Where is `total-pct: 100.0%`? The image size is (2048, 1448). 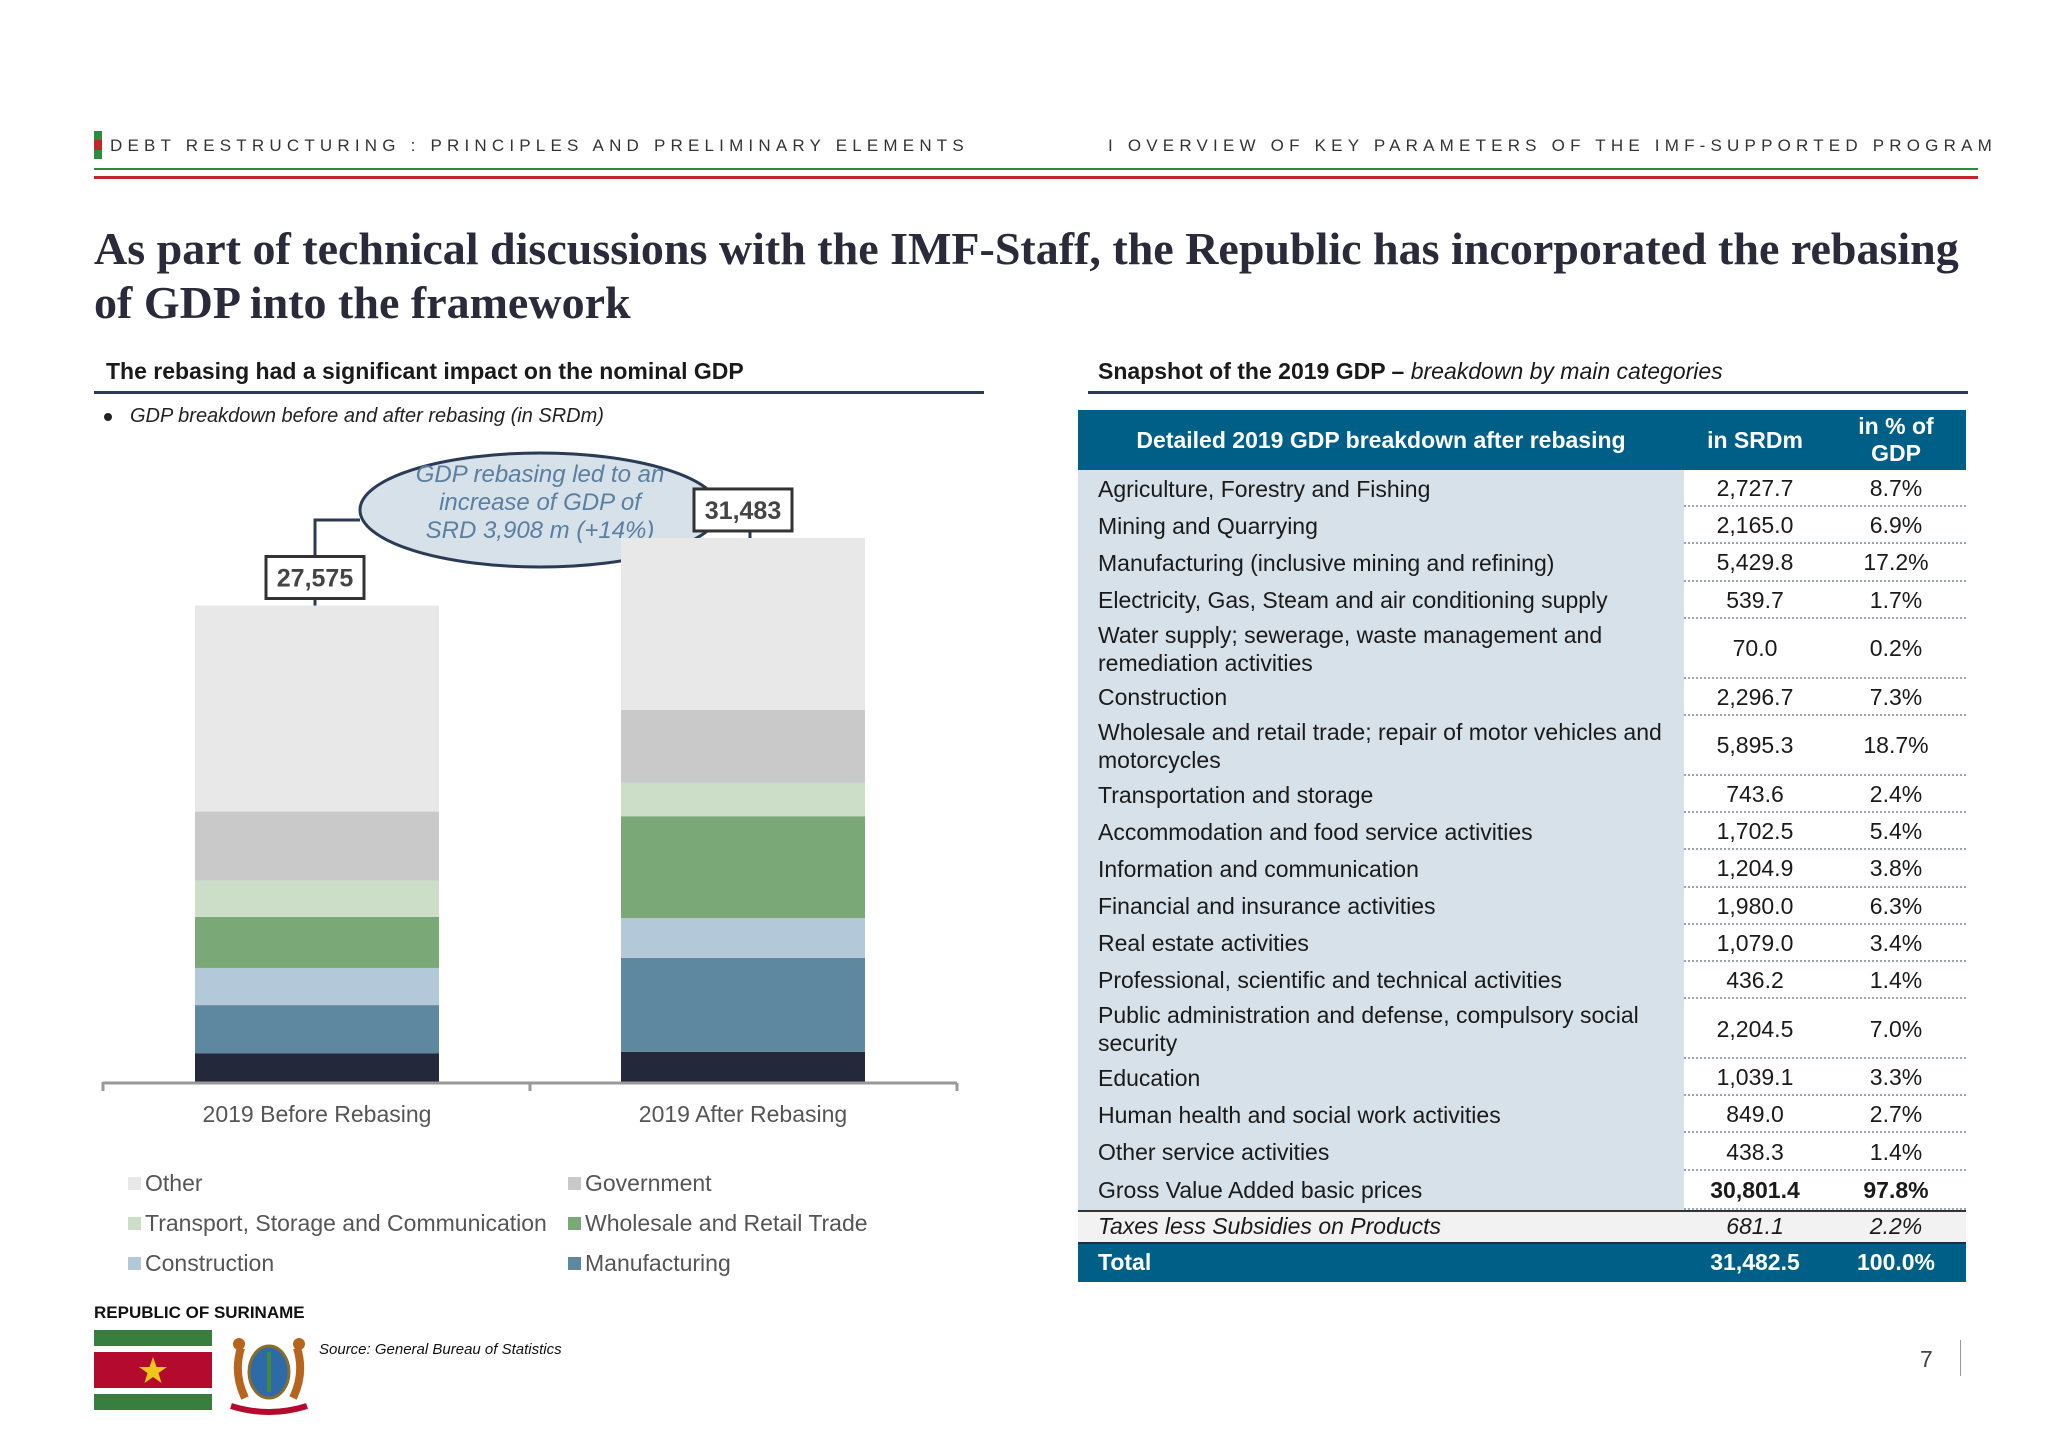
total-pct: 100.0% is located at coordinates (1895, 1262).